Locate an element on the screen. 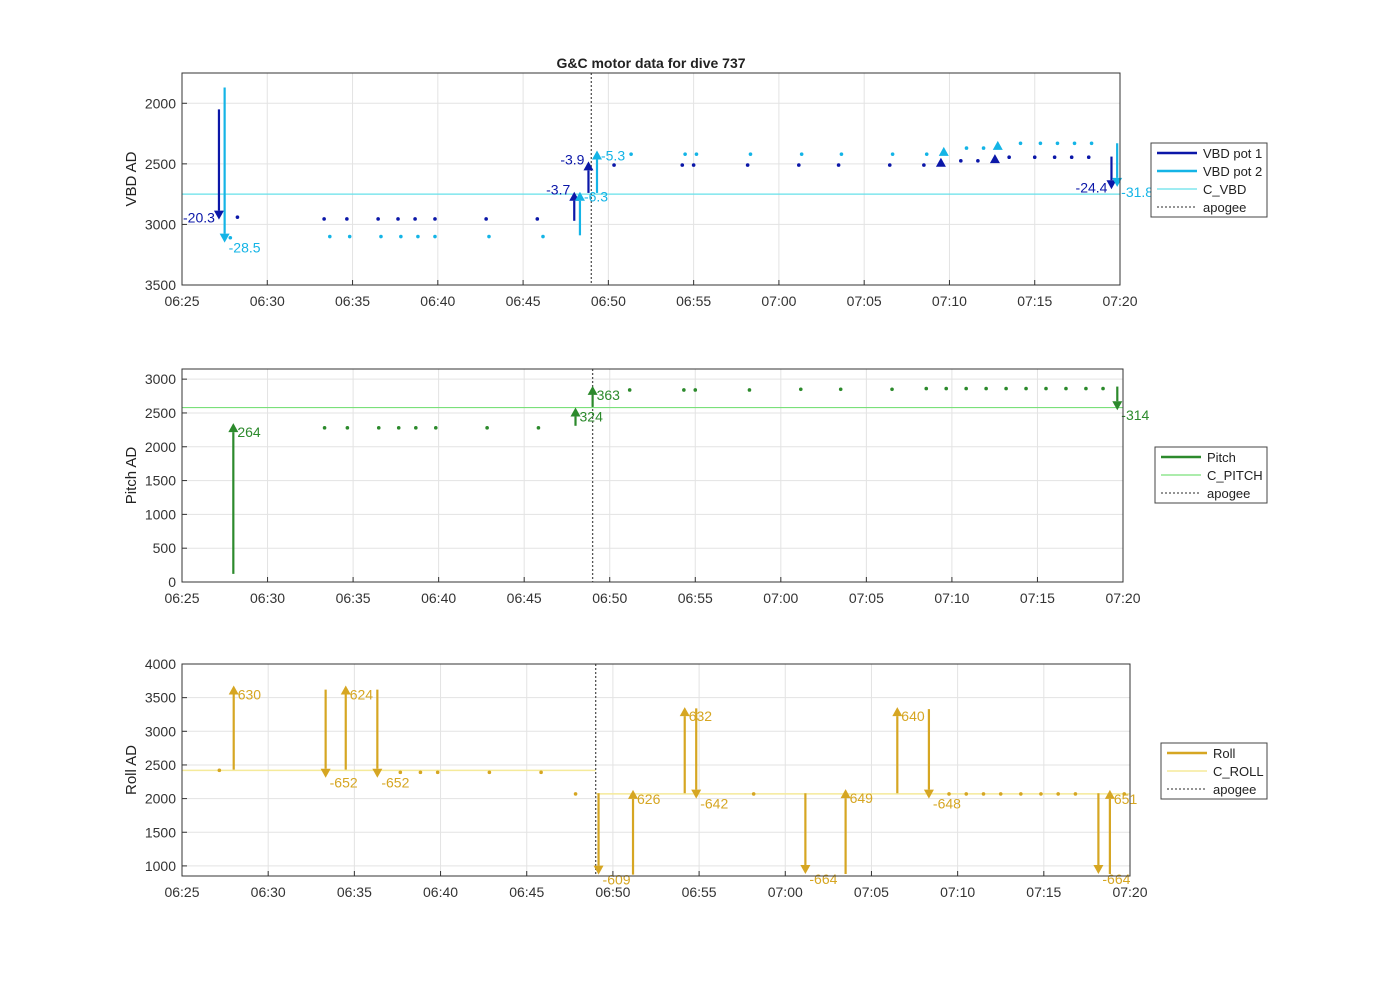 Image resolution: width=1400 pixels, height=986 pixels. data-label: -648 is located at coordinates (947, 804).